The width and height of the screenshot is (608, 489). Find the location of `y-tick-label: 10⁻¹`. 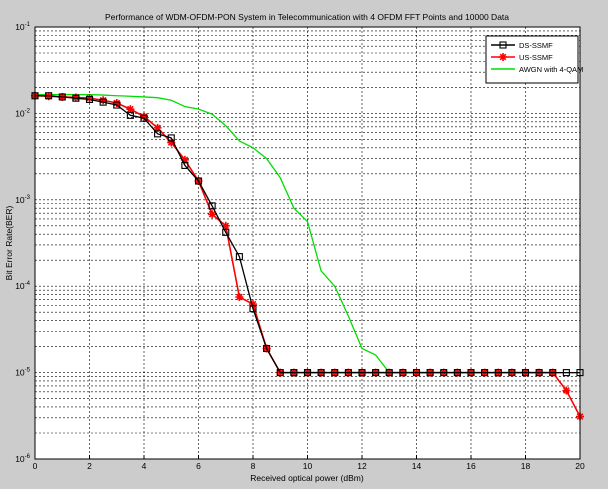

y-tick-label: 10⁻¹ is located at coordinates (22, 27).